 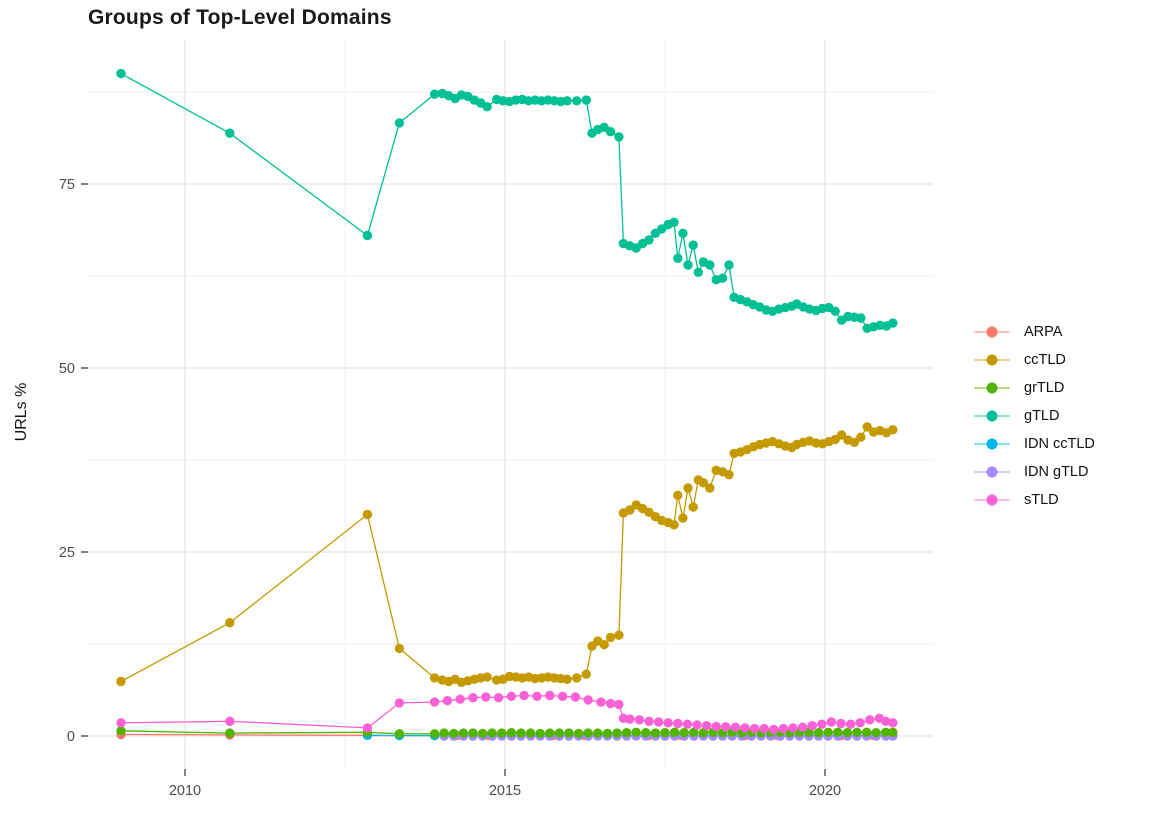 I want to click on y-tick-label: 50, so click(x=67, y=369).